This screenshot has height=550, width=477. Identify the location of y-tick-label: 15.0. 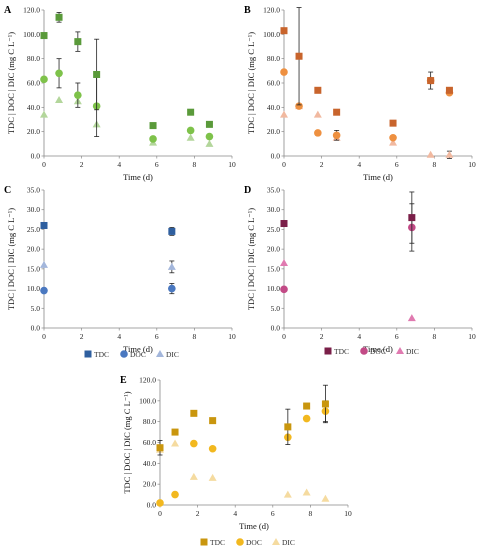
(273, 268).